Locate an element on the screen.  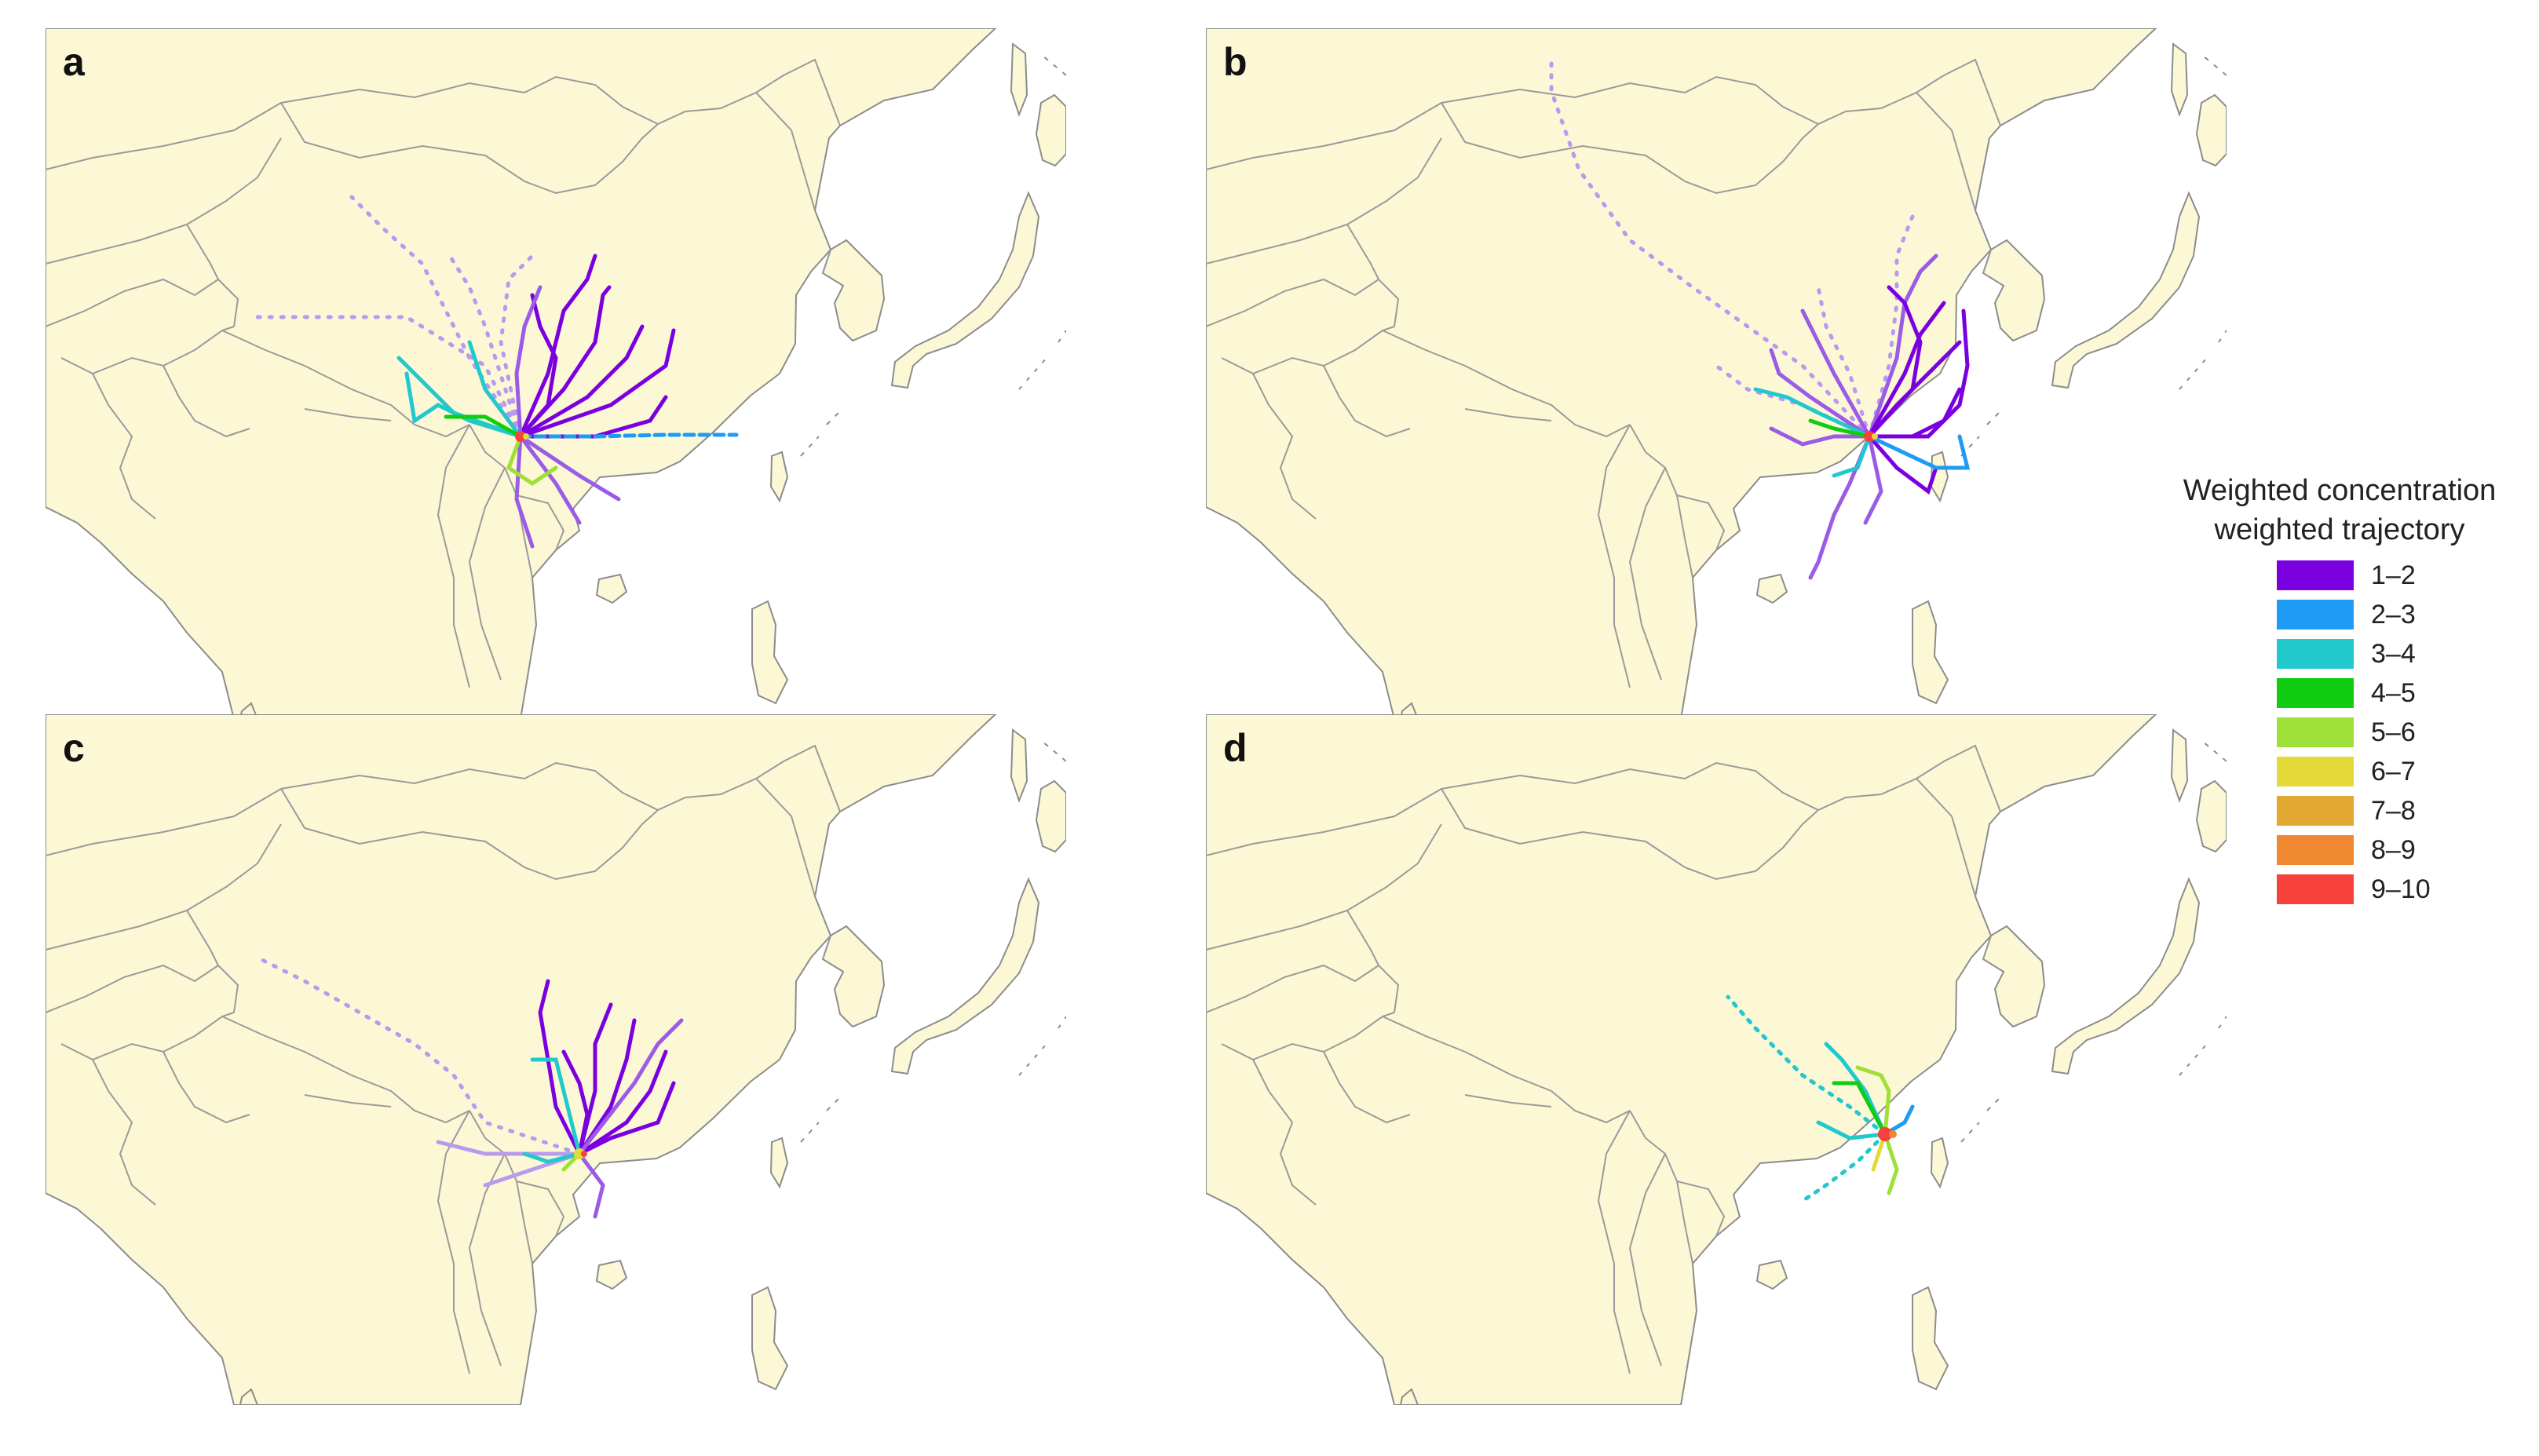
panel-label-b: b is located at coordinates (1235, 62).